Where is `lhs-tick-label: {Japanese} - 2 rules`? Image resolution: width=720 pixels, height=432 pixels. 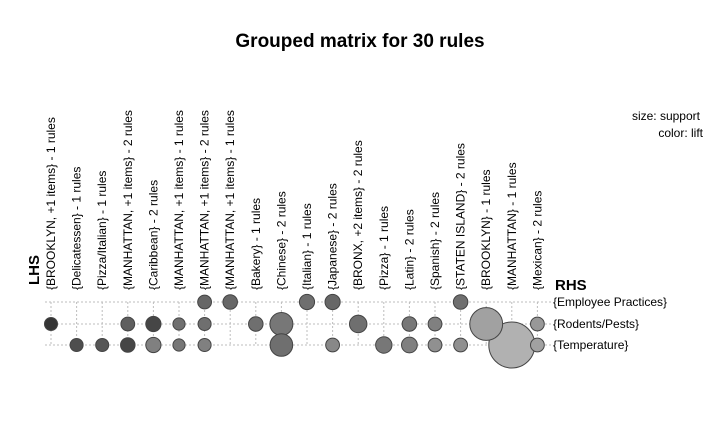 lhs-tick-label: {Japanese} - 2 rules is located at coordinates (333, 236).